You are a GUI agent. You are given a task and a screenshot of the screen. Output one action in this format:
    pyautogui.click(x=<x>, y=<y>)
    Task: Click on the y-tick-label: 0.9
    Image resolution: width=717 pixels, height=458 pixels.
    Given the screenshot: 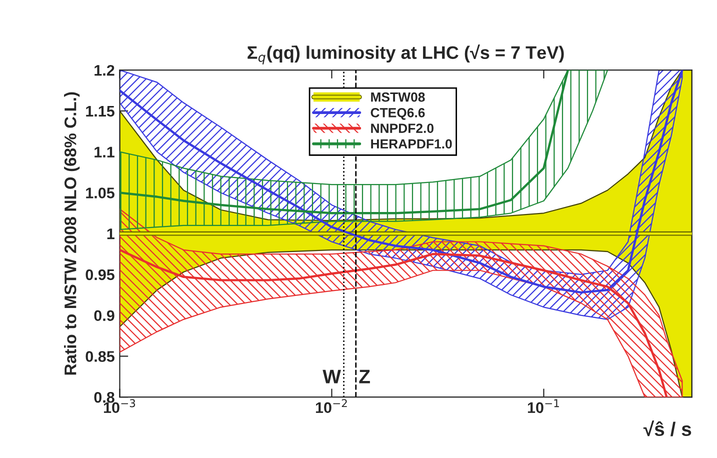 What is the action you would take?
    pyautogui.click(x=104, y=316)
    